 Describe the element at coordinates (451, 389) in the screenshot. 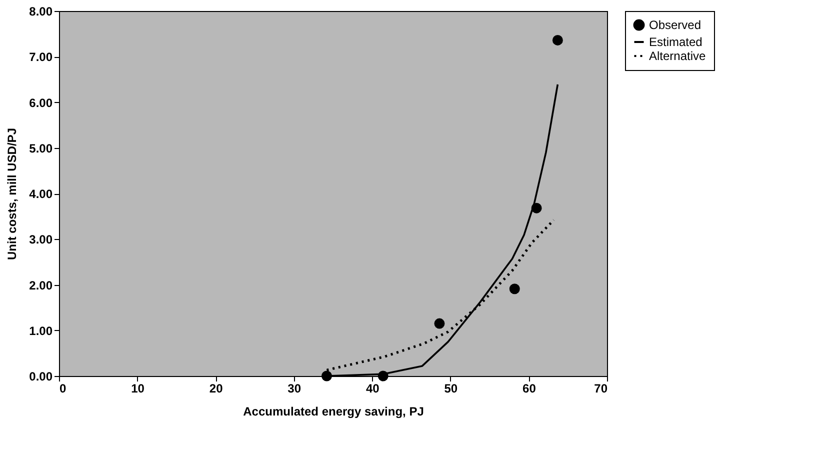

I see `x-tick-label: 50` at that location.